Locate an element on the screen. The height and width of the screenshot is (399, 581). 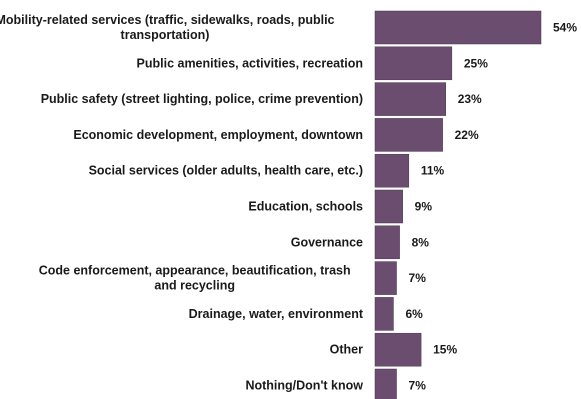
value-label-9: 15% is located at coordinates (445, 350).